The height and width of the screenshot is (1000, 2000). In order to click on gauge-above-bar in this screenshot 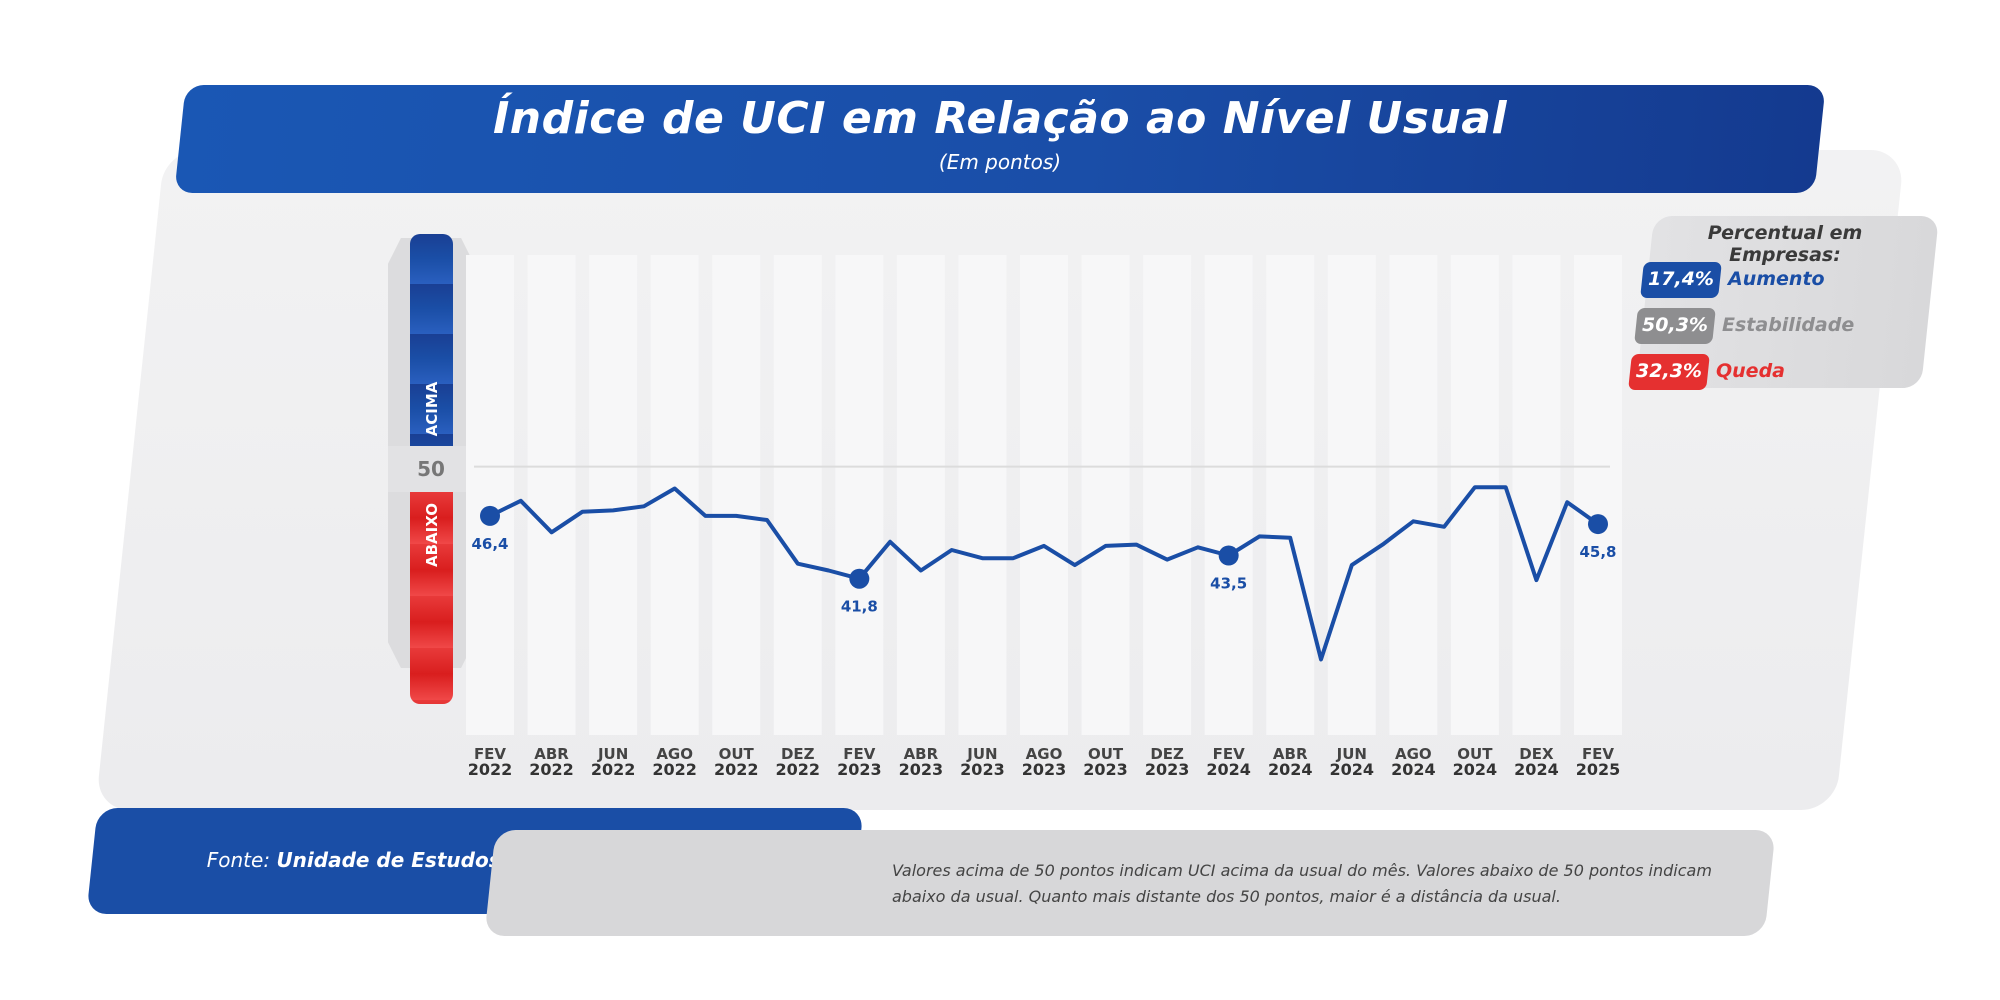, I will do `click(431, 340)`.